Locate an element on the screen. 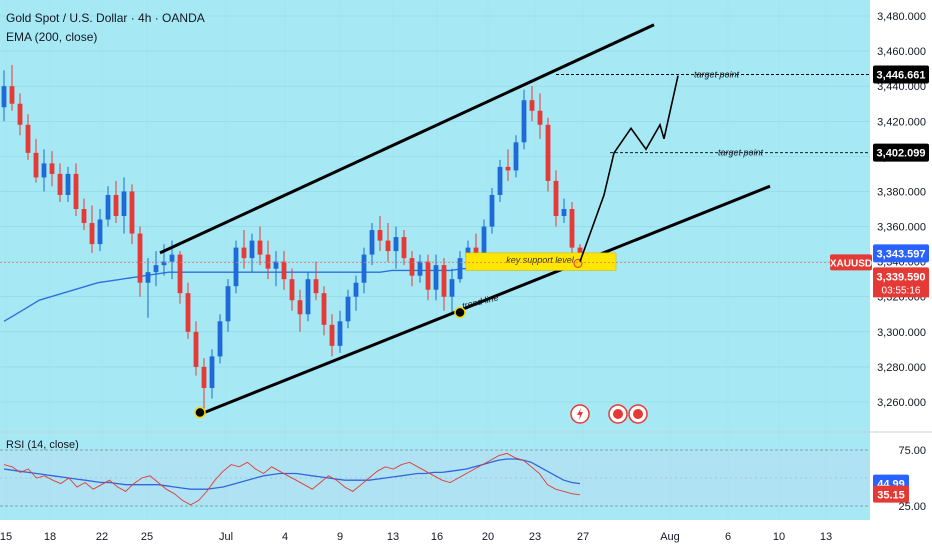 This screenshot has width=932, height=550. time-tick-label: 25 is located at coordinates (147, 537).